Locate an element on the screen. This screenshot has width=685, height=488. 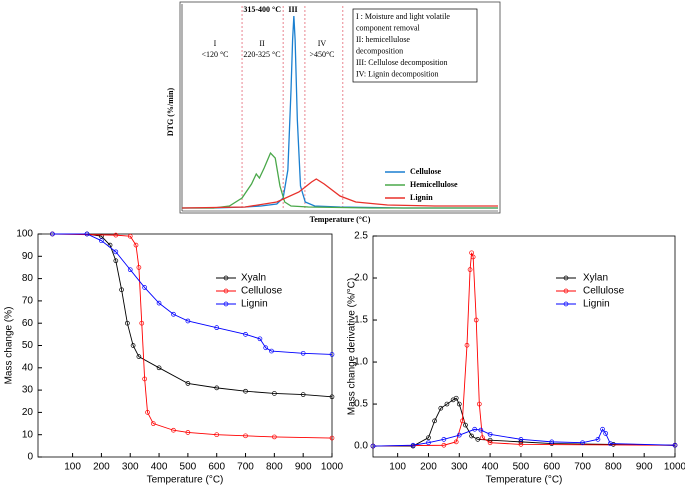
region-range: >450°C is located at coordinates (321, 54).